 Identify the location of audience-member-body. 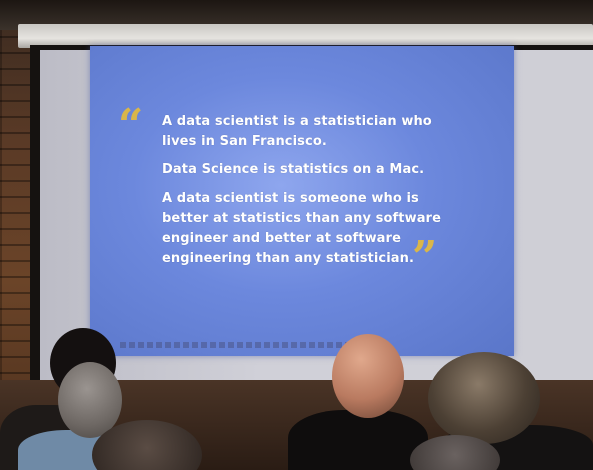
(358, 440).